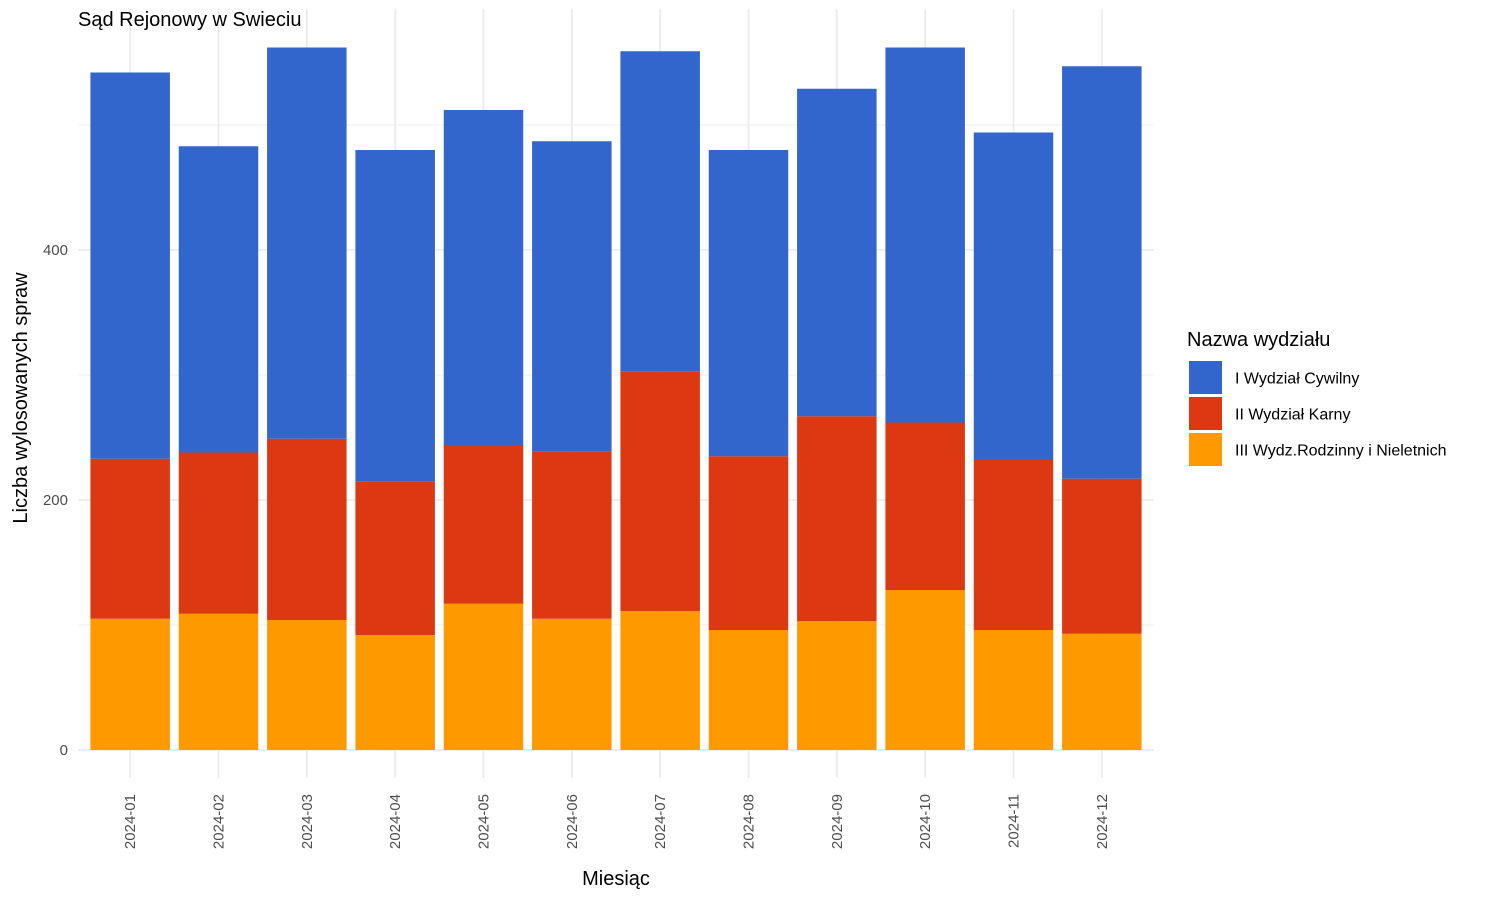 The height and width of the screenshot is (900, 1500). I want to click on x-tick-label: 2024-10, so click(925, 821).